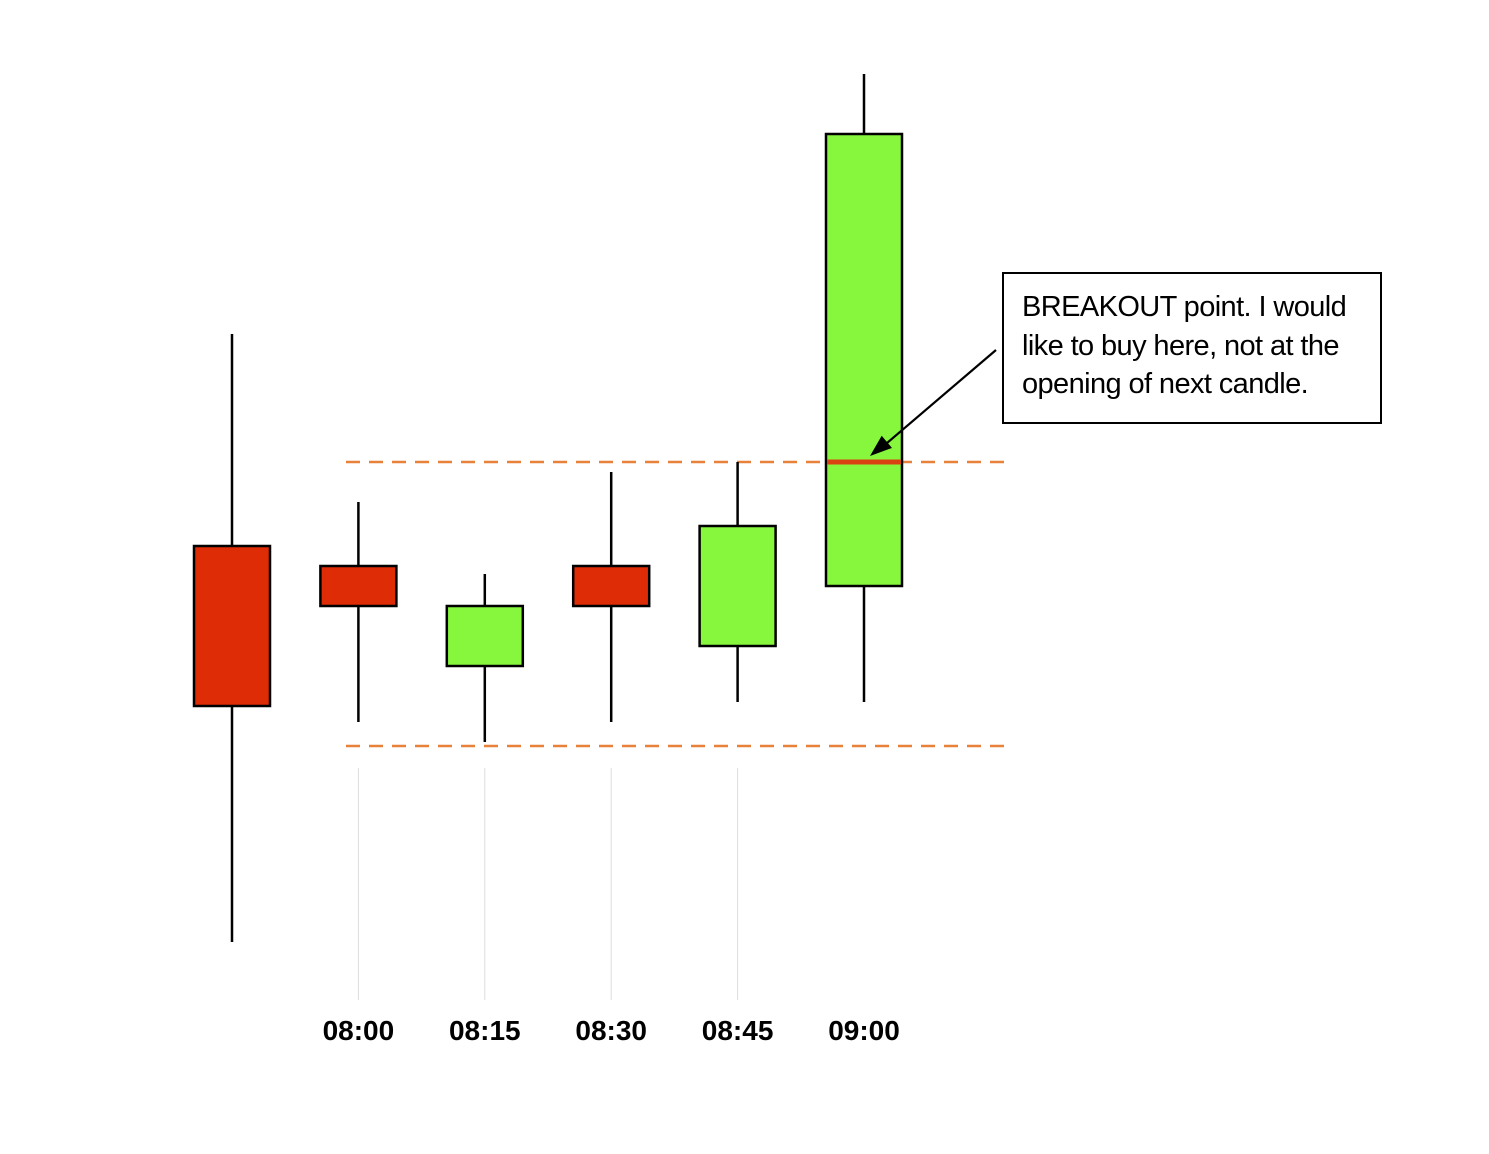 The width and height of the screenshot is (1489, 1154). What do you see at coordinates (1181, 345) in the screenshot?
I see `annotation-line-2: like to buy here, not at the` at bounding box center [1181, 345].